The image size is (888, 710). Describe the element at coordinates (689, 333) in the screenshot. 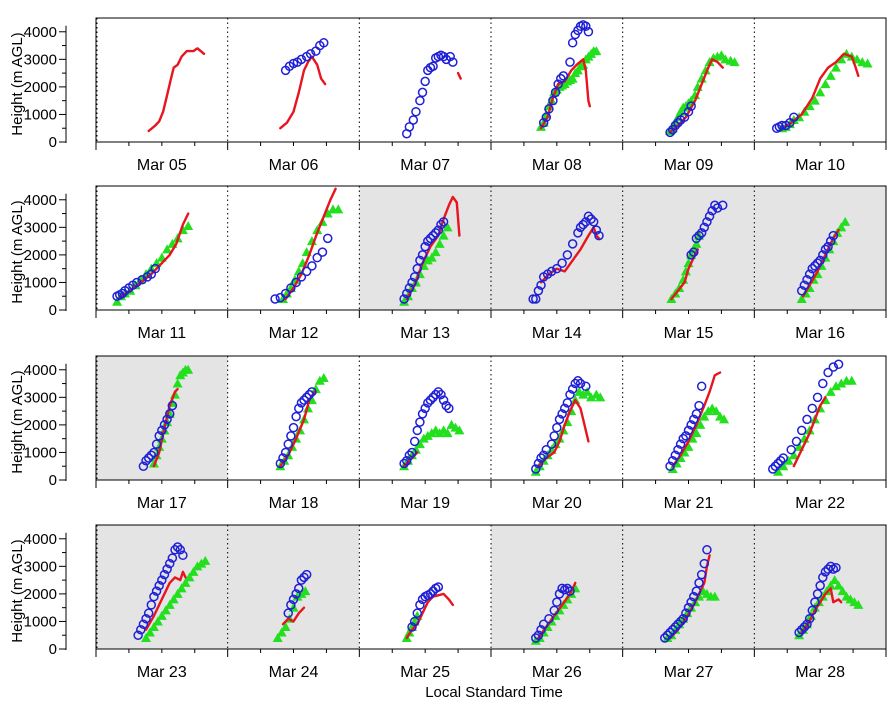

I see `date-label: Mar 15` at that location.